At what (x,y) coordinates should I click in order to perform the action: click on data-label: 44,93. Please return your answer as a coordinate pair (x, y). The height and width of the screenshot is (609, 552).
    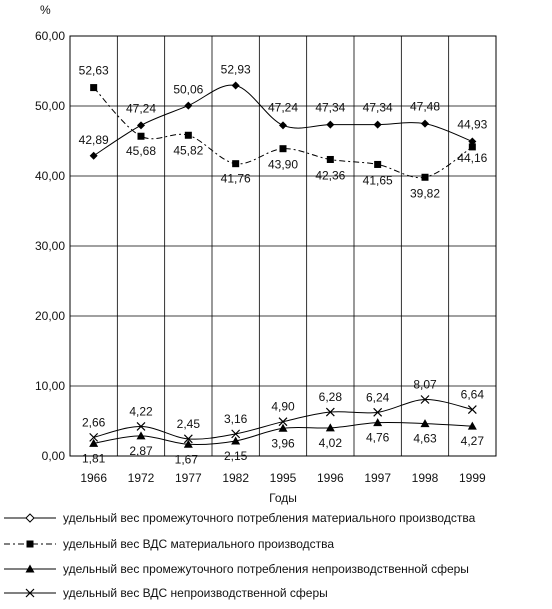
    Looking at the image, I should click on (472, 124).